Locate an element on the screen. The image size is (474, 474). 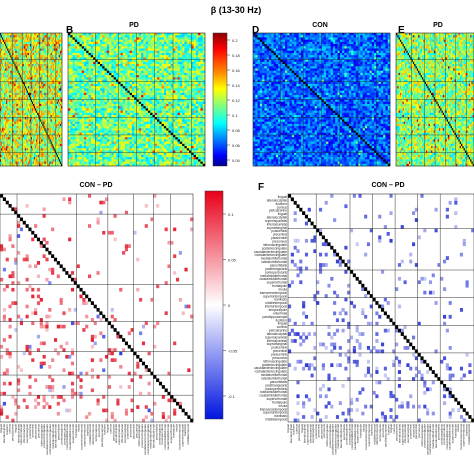
region-label-bottom: postcentral is located at coordinates (411, 431).